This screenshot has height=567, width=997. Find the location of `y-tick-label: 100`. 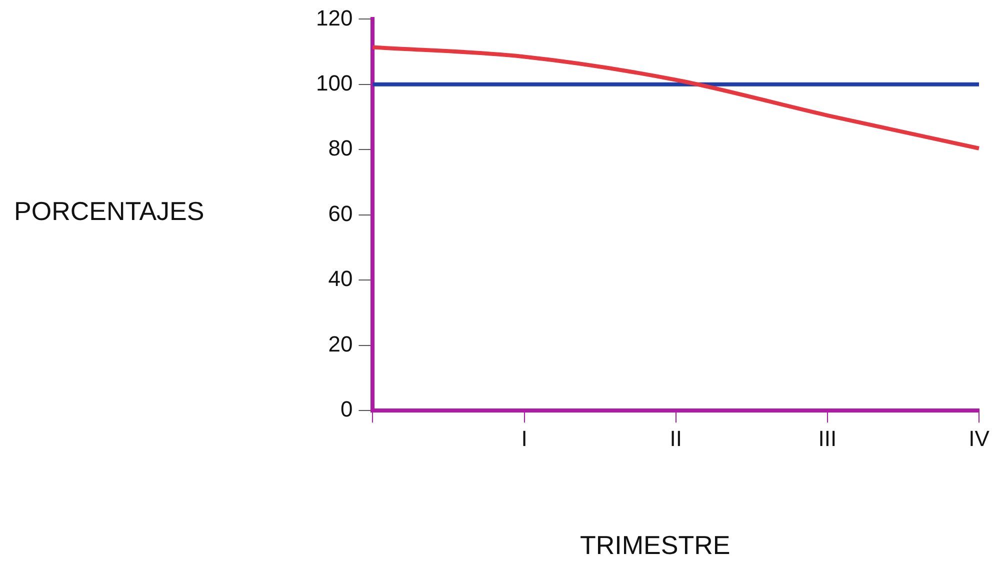

y-tick-label: 100 is located at coordinates (334, 83).